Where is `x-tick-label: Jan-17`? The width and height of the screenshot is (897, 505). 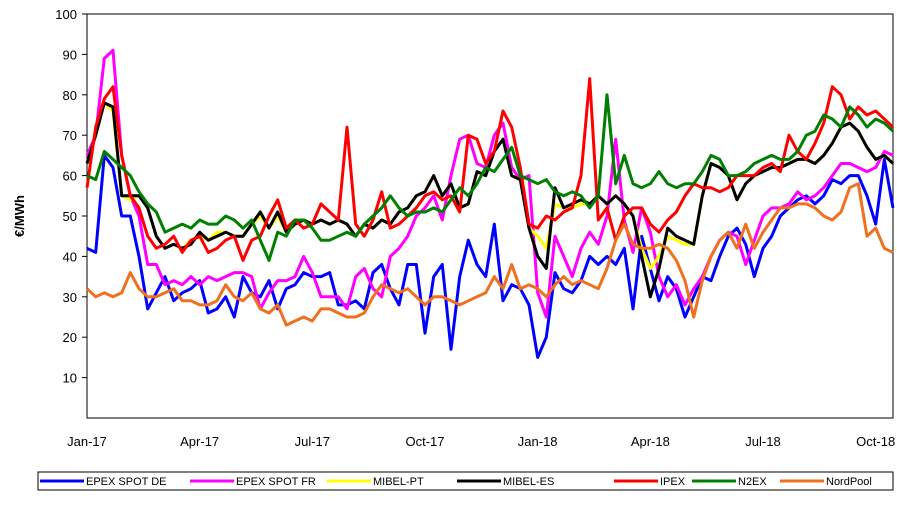
x-tick-label: Jan-17 is located at coordinates (87, 441).